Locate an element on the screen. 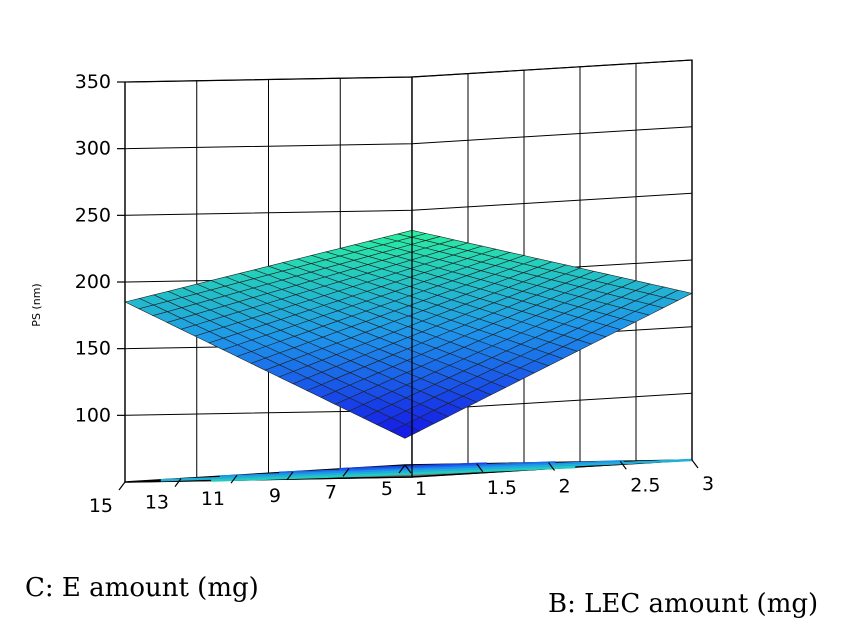 The image size is (844, 625). b-axis-ticks: 1 1.5 2 2.5 3 is located at coordinates (559, 479).